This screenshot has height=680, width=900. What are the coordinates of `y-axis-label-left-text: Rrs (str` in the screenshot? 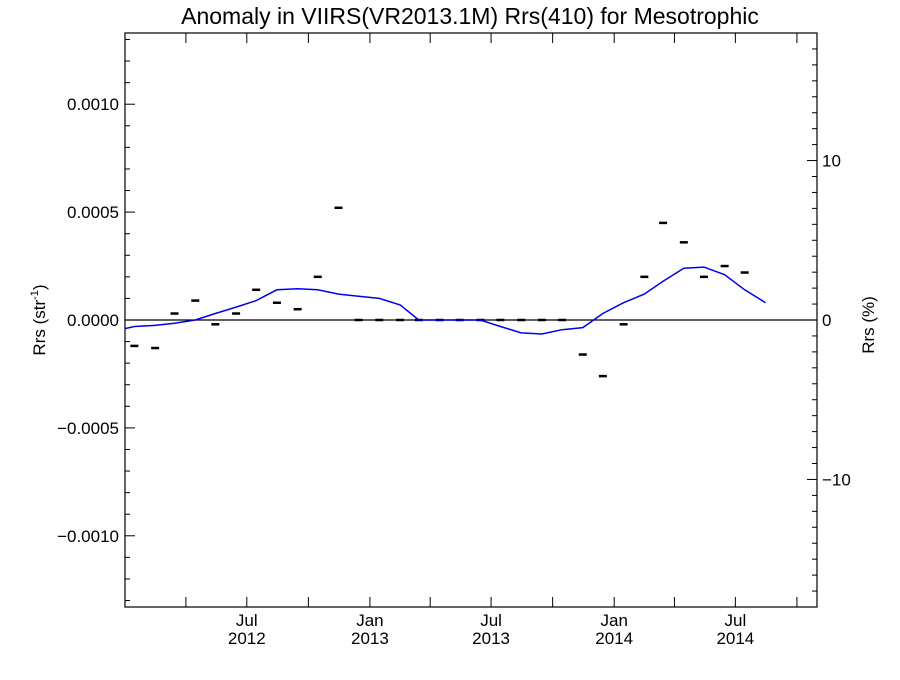 It's located at (39, 328).